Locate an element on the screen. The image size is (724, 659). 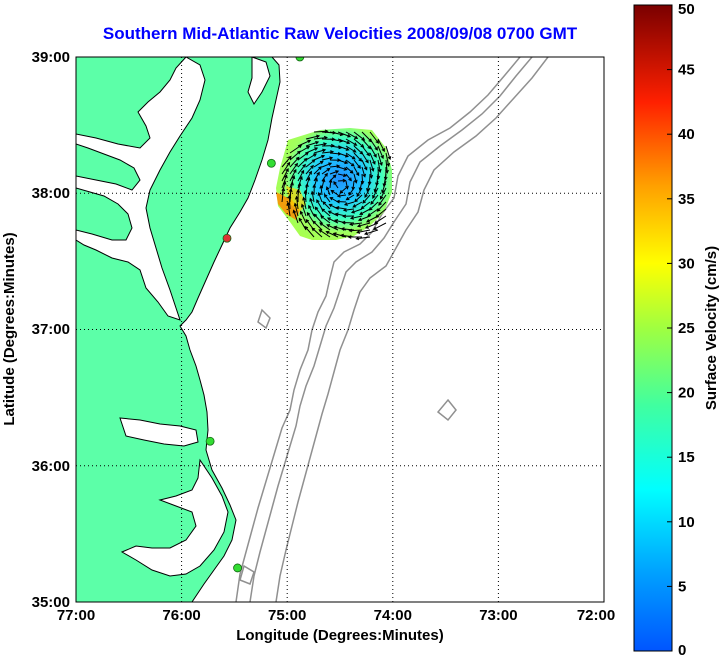
colorbar-tick-label: 25 is located at coordinates (686, 328).